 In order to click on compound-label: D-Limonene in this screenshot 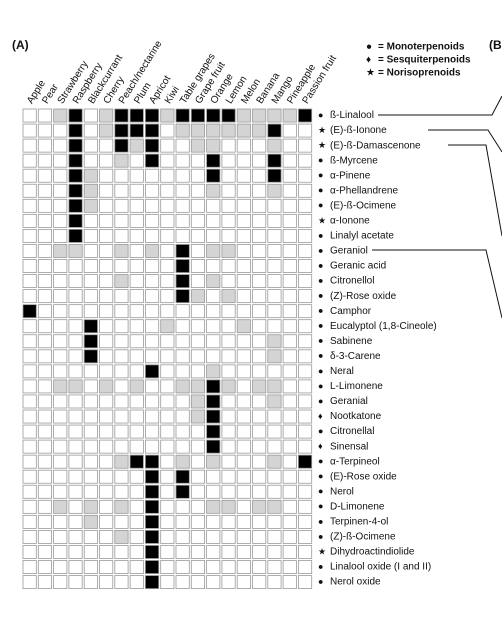, I will do `click(357, 506)`.